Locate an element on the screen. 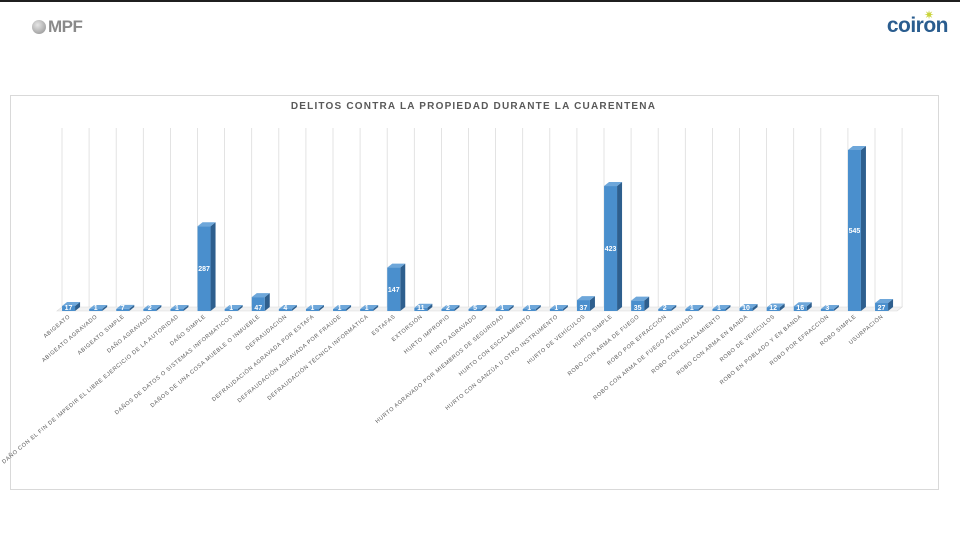 The height and width of the screenshot is (540, 960). bar-value-label: 47 is located at coordinates (258, 308).